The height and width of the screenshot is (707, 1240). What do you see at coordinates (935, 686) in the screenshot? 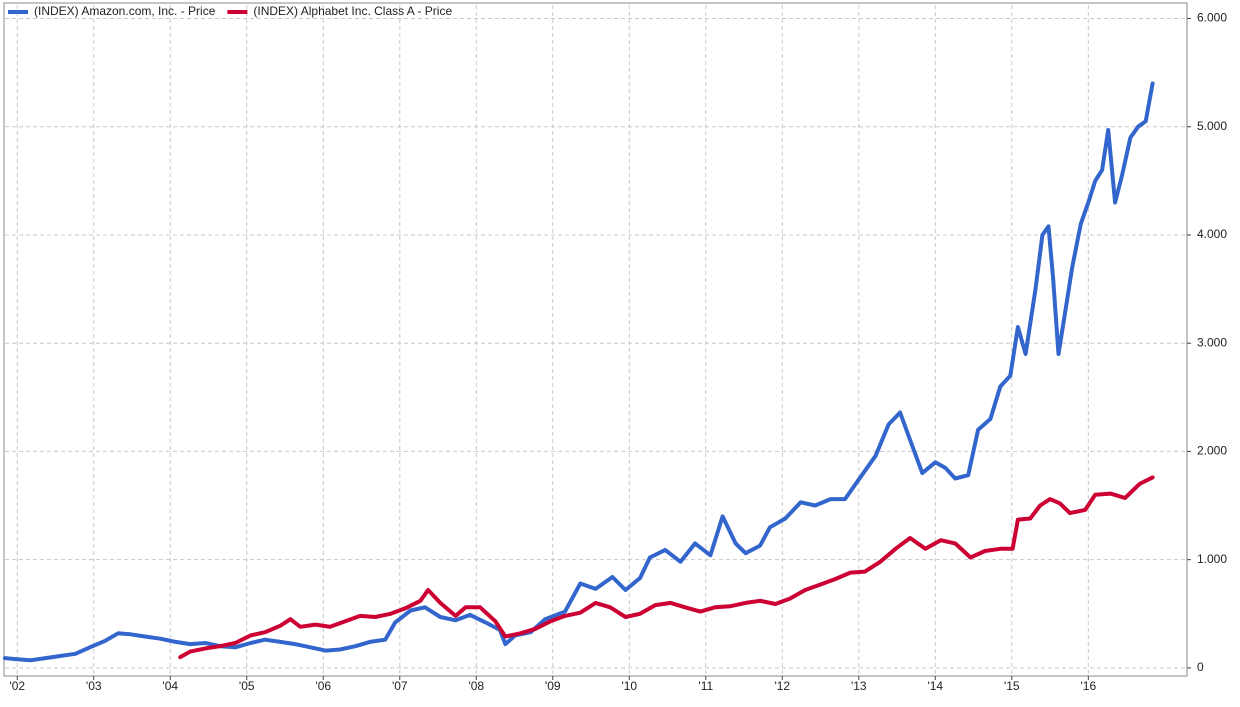
I see `x-tick-label: '14` at bounding box center [935, 686].